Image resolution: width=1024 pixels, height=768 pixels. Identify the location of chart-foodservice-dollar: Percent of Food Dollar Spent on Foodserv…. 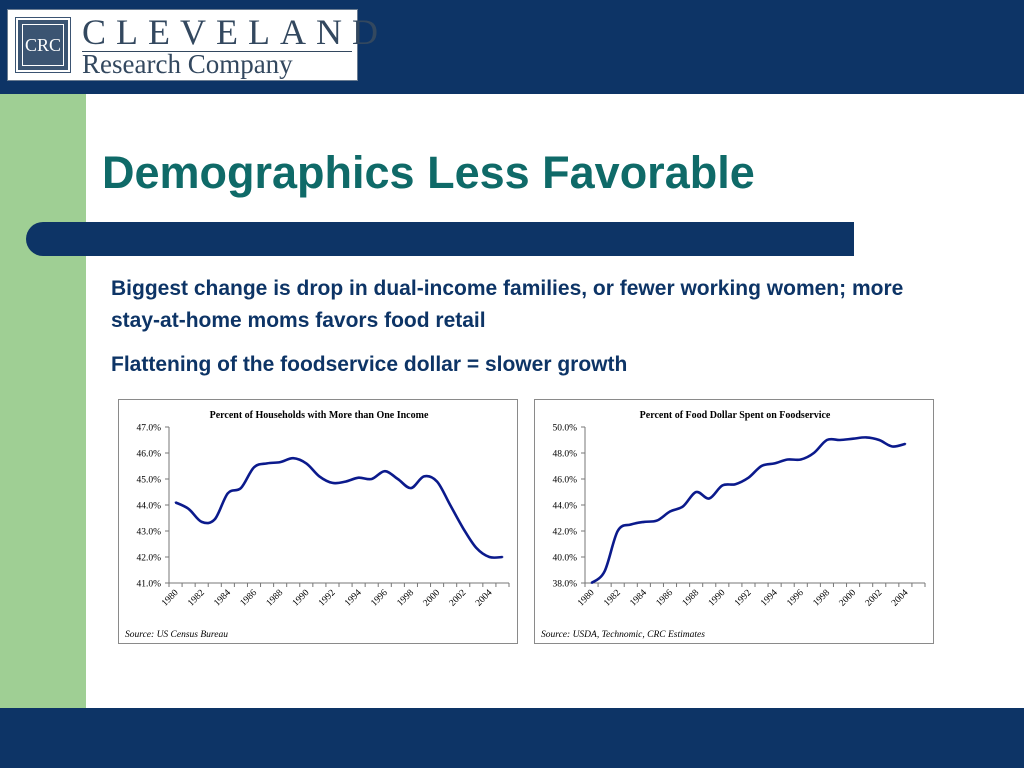
(734, 521).